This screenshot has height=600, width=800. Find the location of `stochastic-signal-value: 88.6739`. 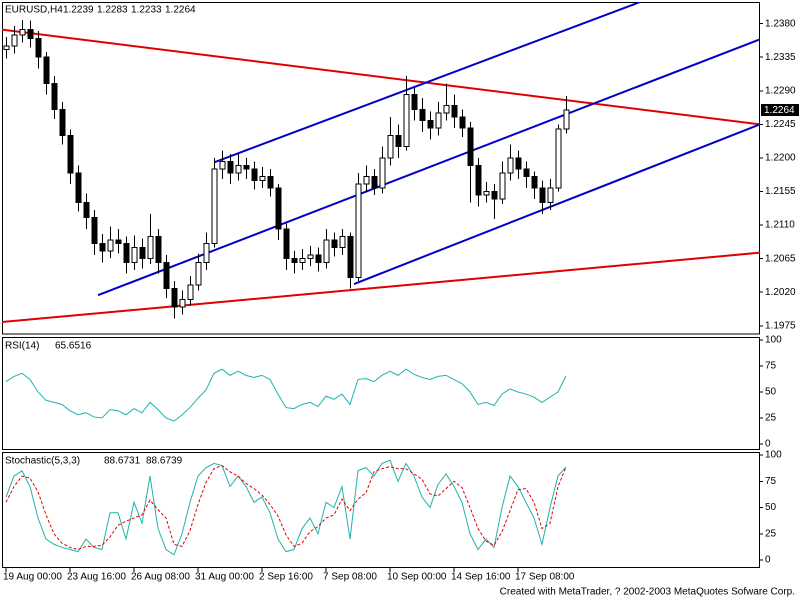

stochastic-signal-value: 88.6739 is located at coordinates (164, 461).